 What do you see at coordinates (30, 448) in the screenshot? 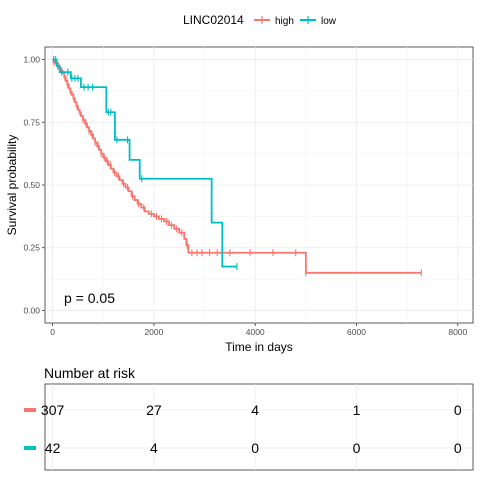
I see `risk-row-key-low` at bounding box center [30, 448].